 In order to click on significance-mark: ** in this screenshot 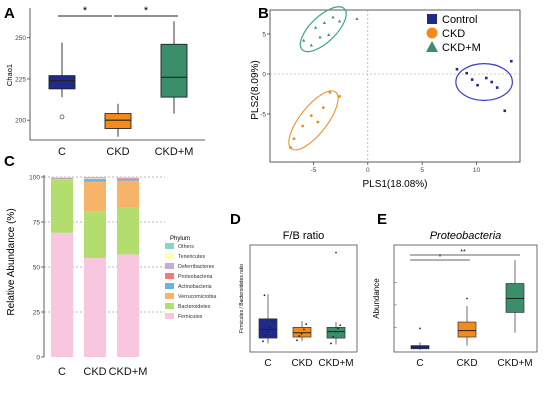, I will do `click(463, 252)`.